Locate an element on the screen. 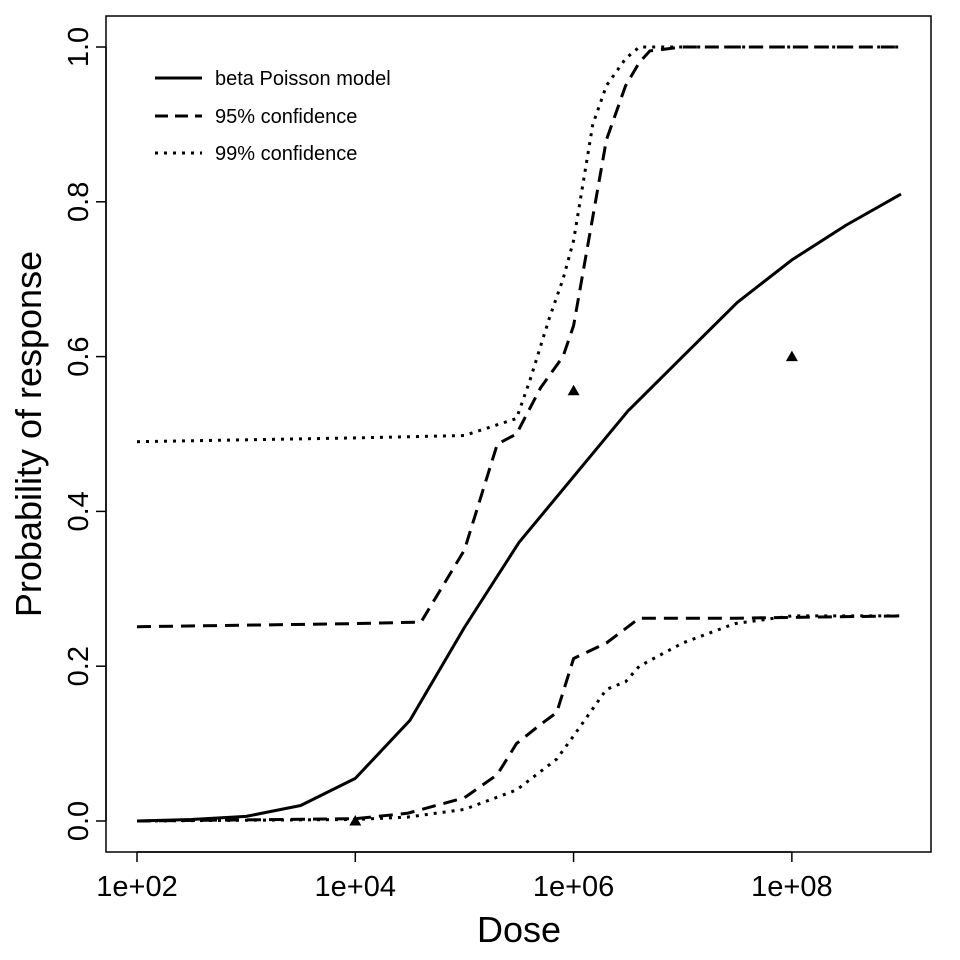 The height and width of the screenshot is (960, 960). y-tick-label: 0.6 is located at coordinates (79, 356).